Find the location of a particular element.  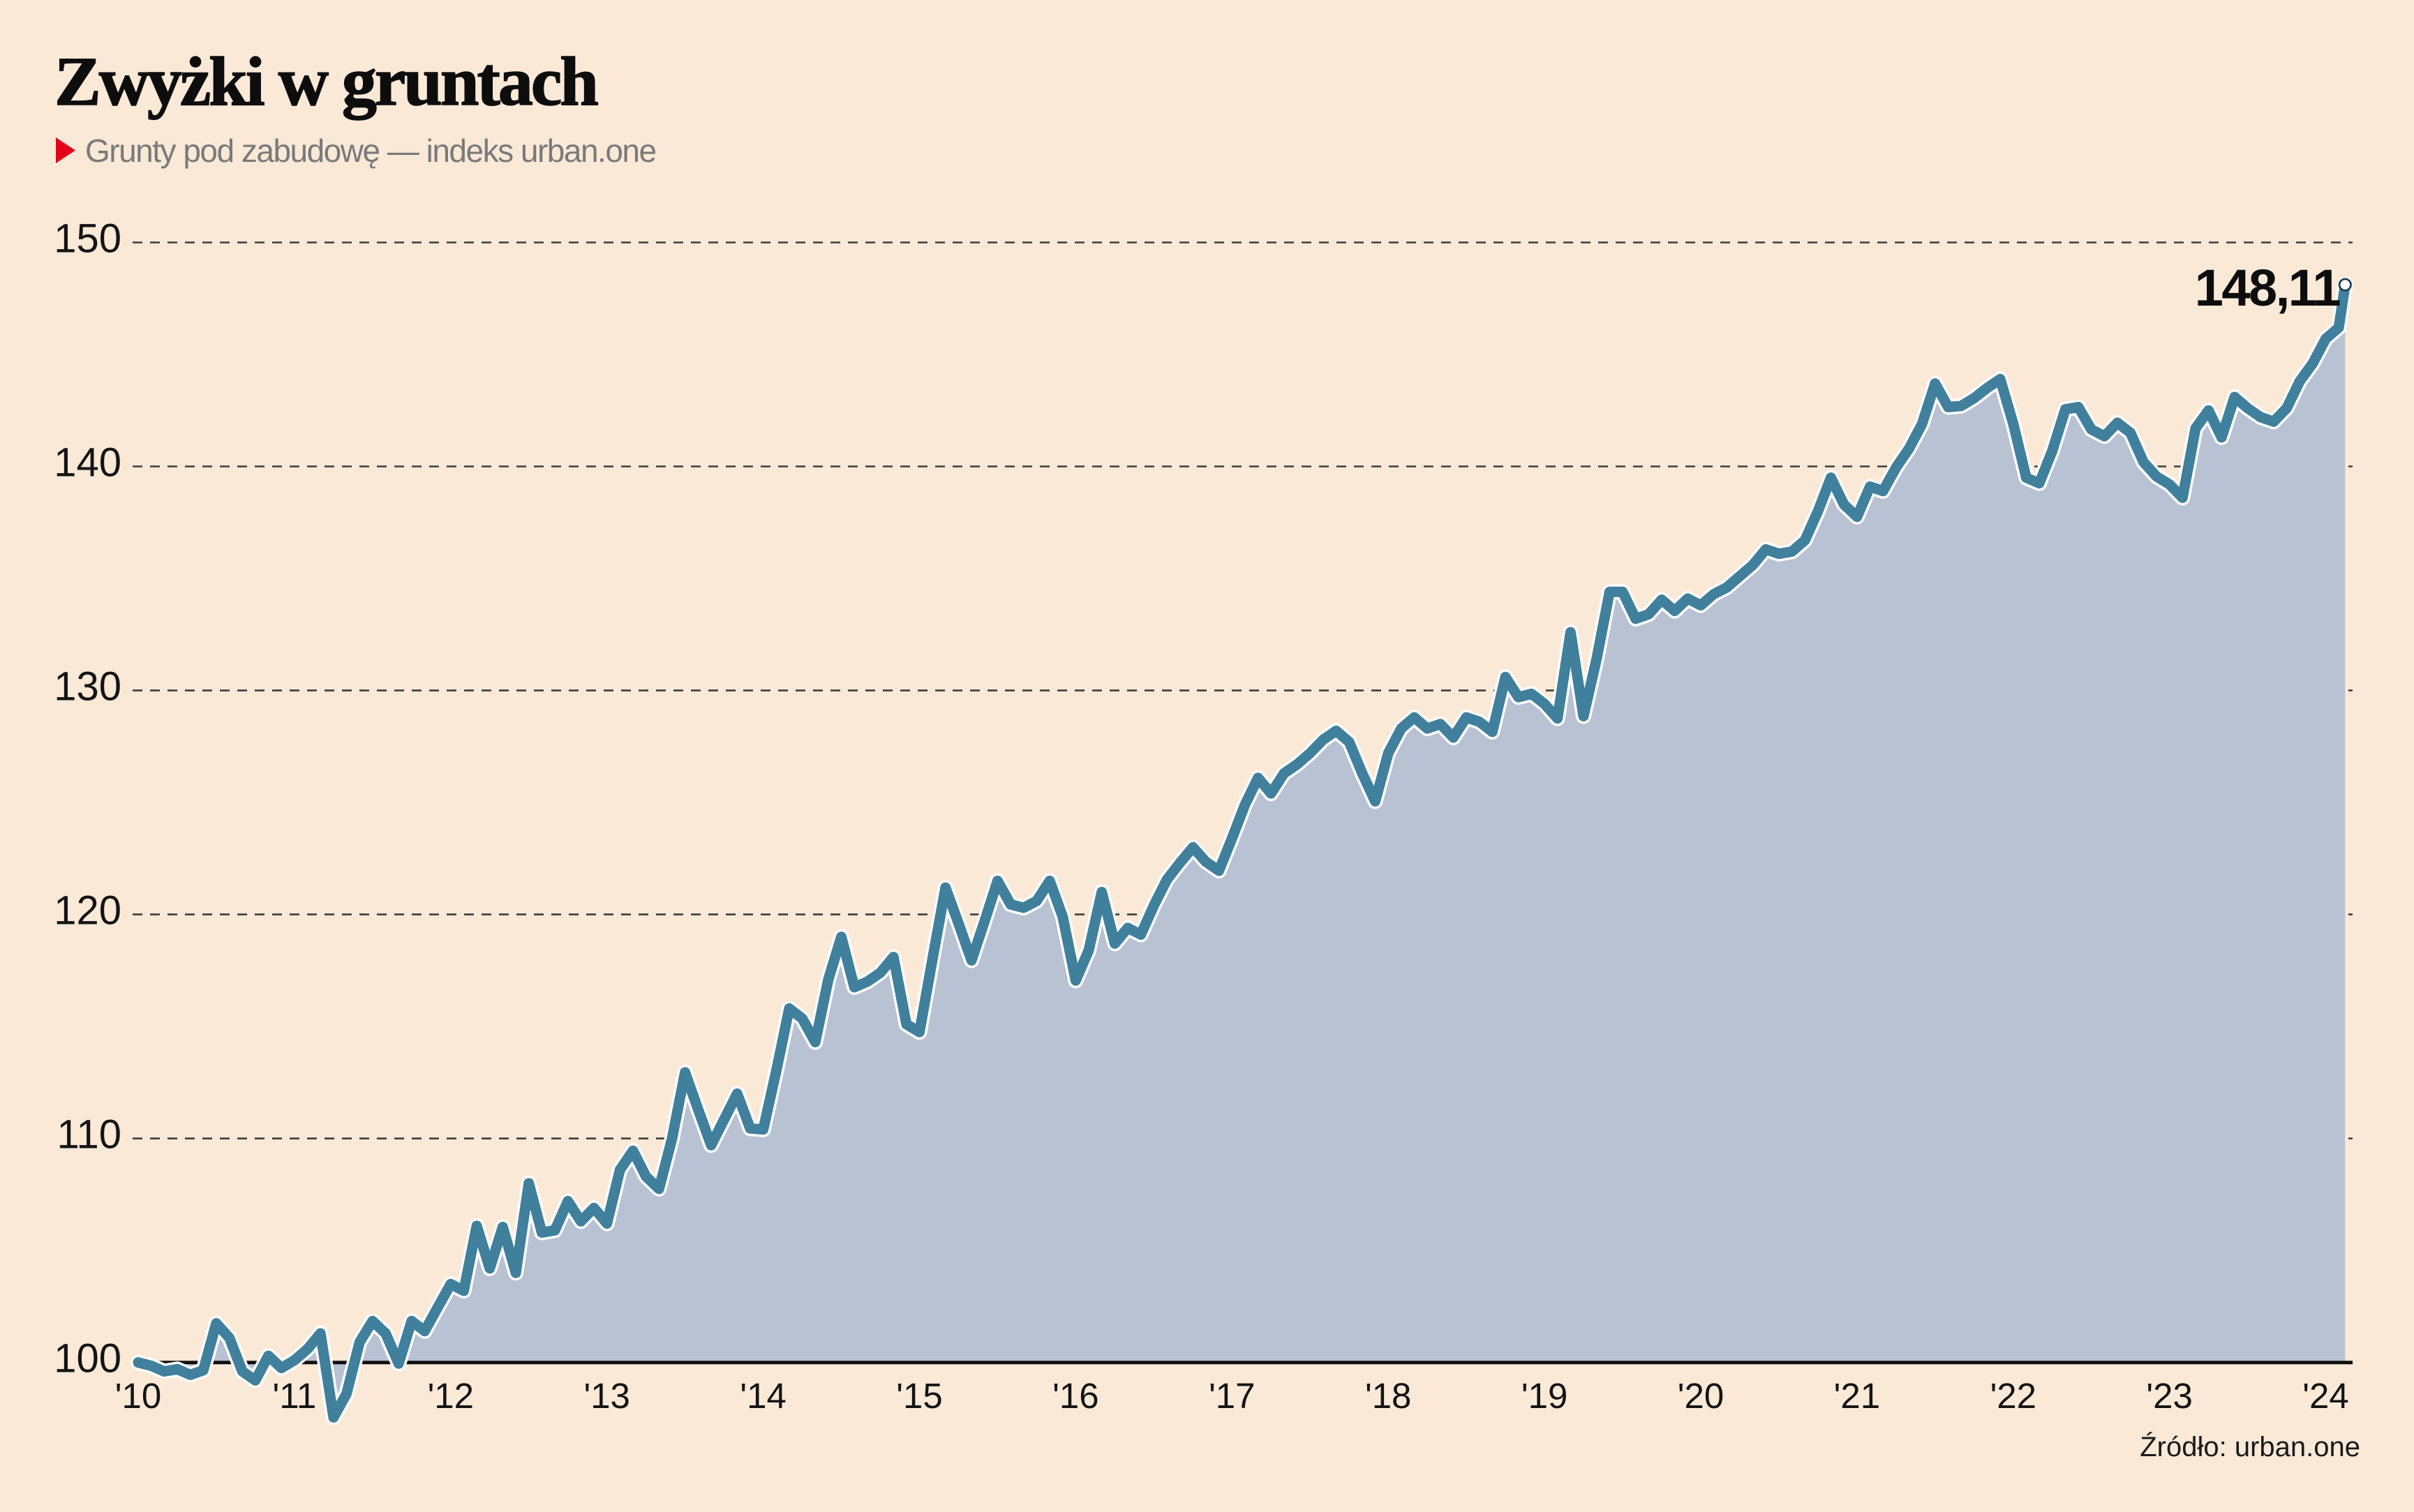

svg-text: '19 is located at coordinates (1544, 1396).